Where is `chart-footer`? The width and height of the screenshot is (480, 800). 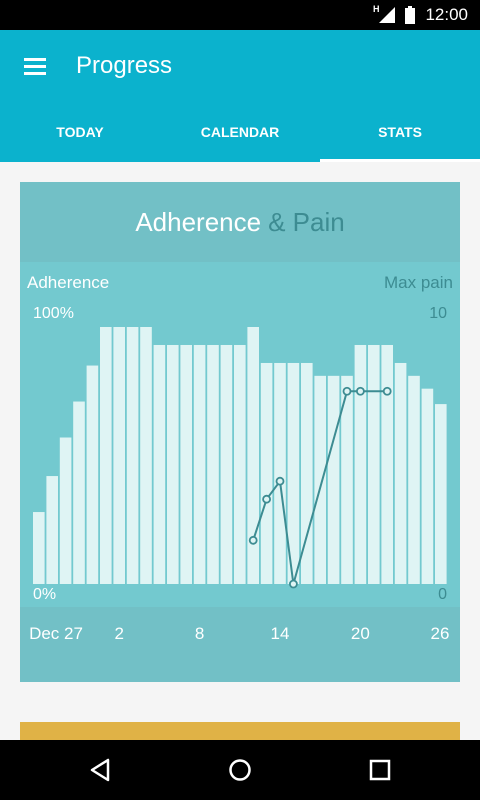
chart-footer is located at coordinates (240, 644).